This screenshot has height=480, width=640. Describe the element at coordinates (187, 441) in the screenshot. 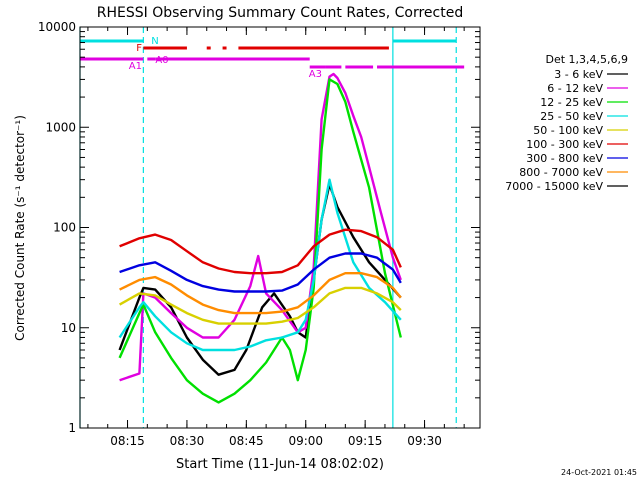

I see `x-tick-label: 08:30` at that location.